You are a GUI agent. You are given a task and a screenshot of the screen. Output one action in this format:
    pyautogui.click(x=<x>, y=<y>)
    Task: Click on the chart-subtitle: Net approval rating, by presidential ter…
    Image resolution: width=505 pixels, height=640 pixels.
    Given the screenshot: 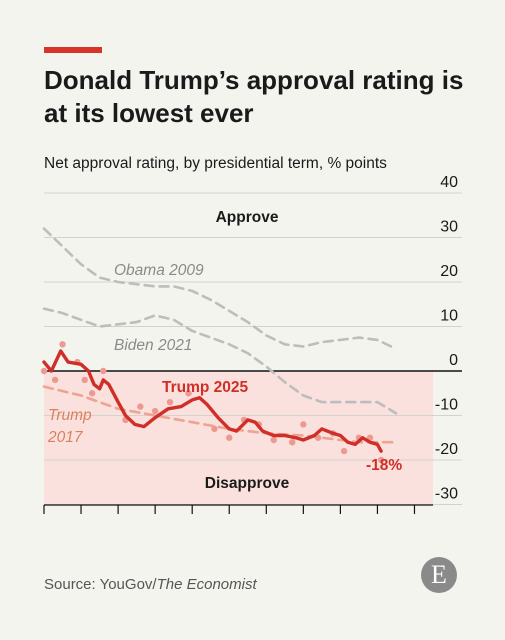 What is the action you would take?
    pyautogui.click(x=215, y=163)
    